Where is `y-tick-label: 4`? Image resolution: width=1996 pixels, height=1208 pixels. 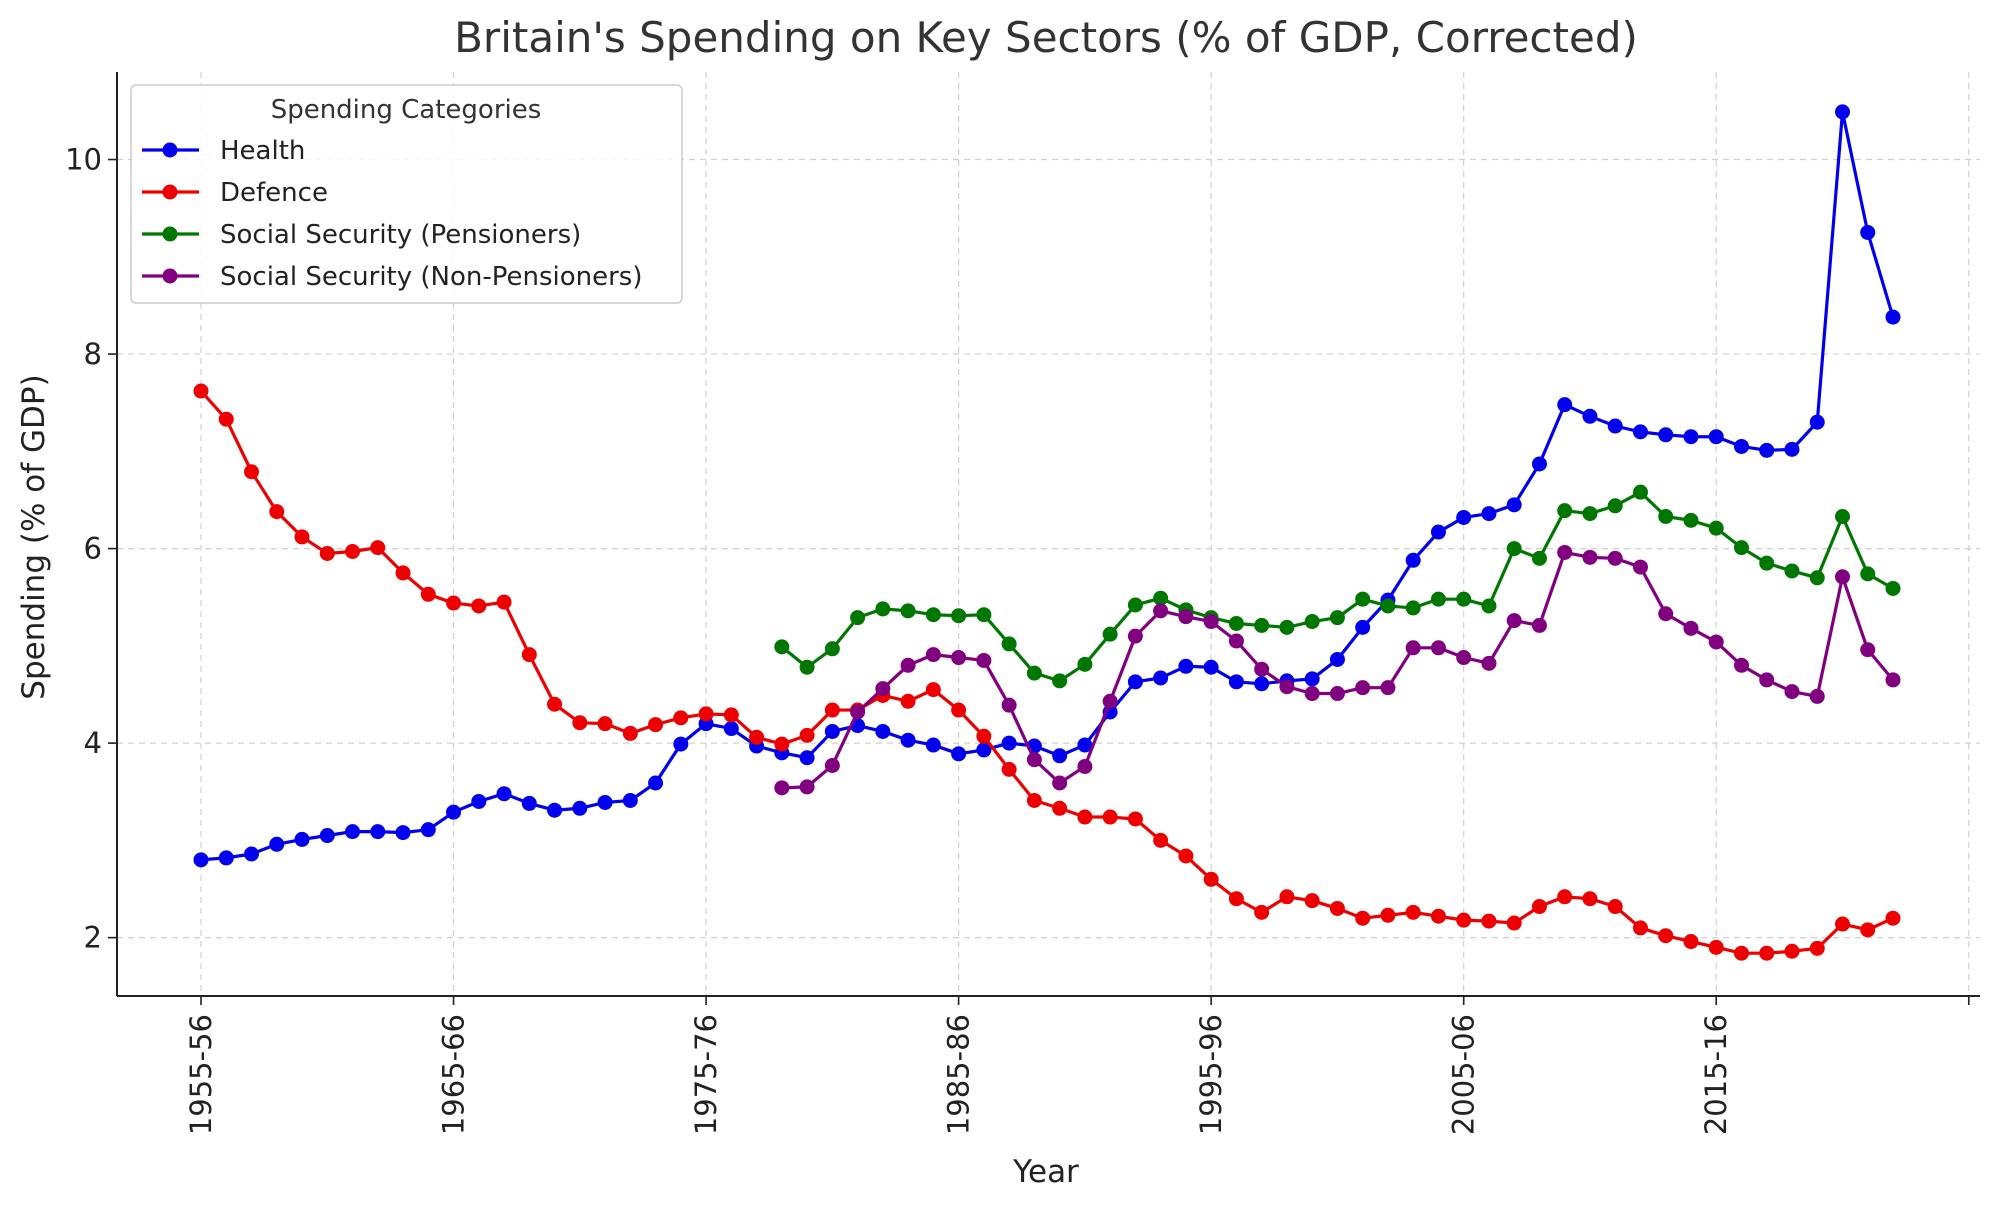 y-tick-label: 4 is located at coordinates (93, 743).